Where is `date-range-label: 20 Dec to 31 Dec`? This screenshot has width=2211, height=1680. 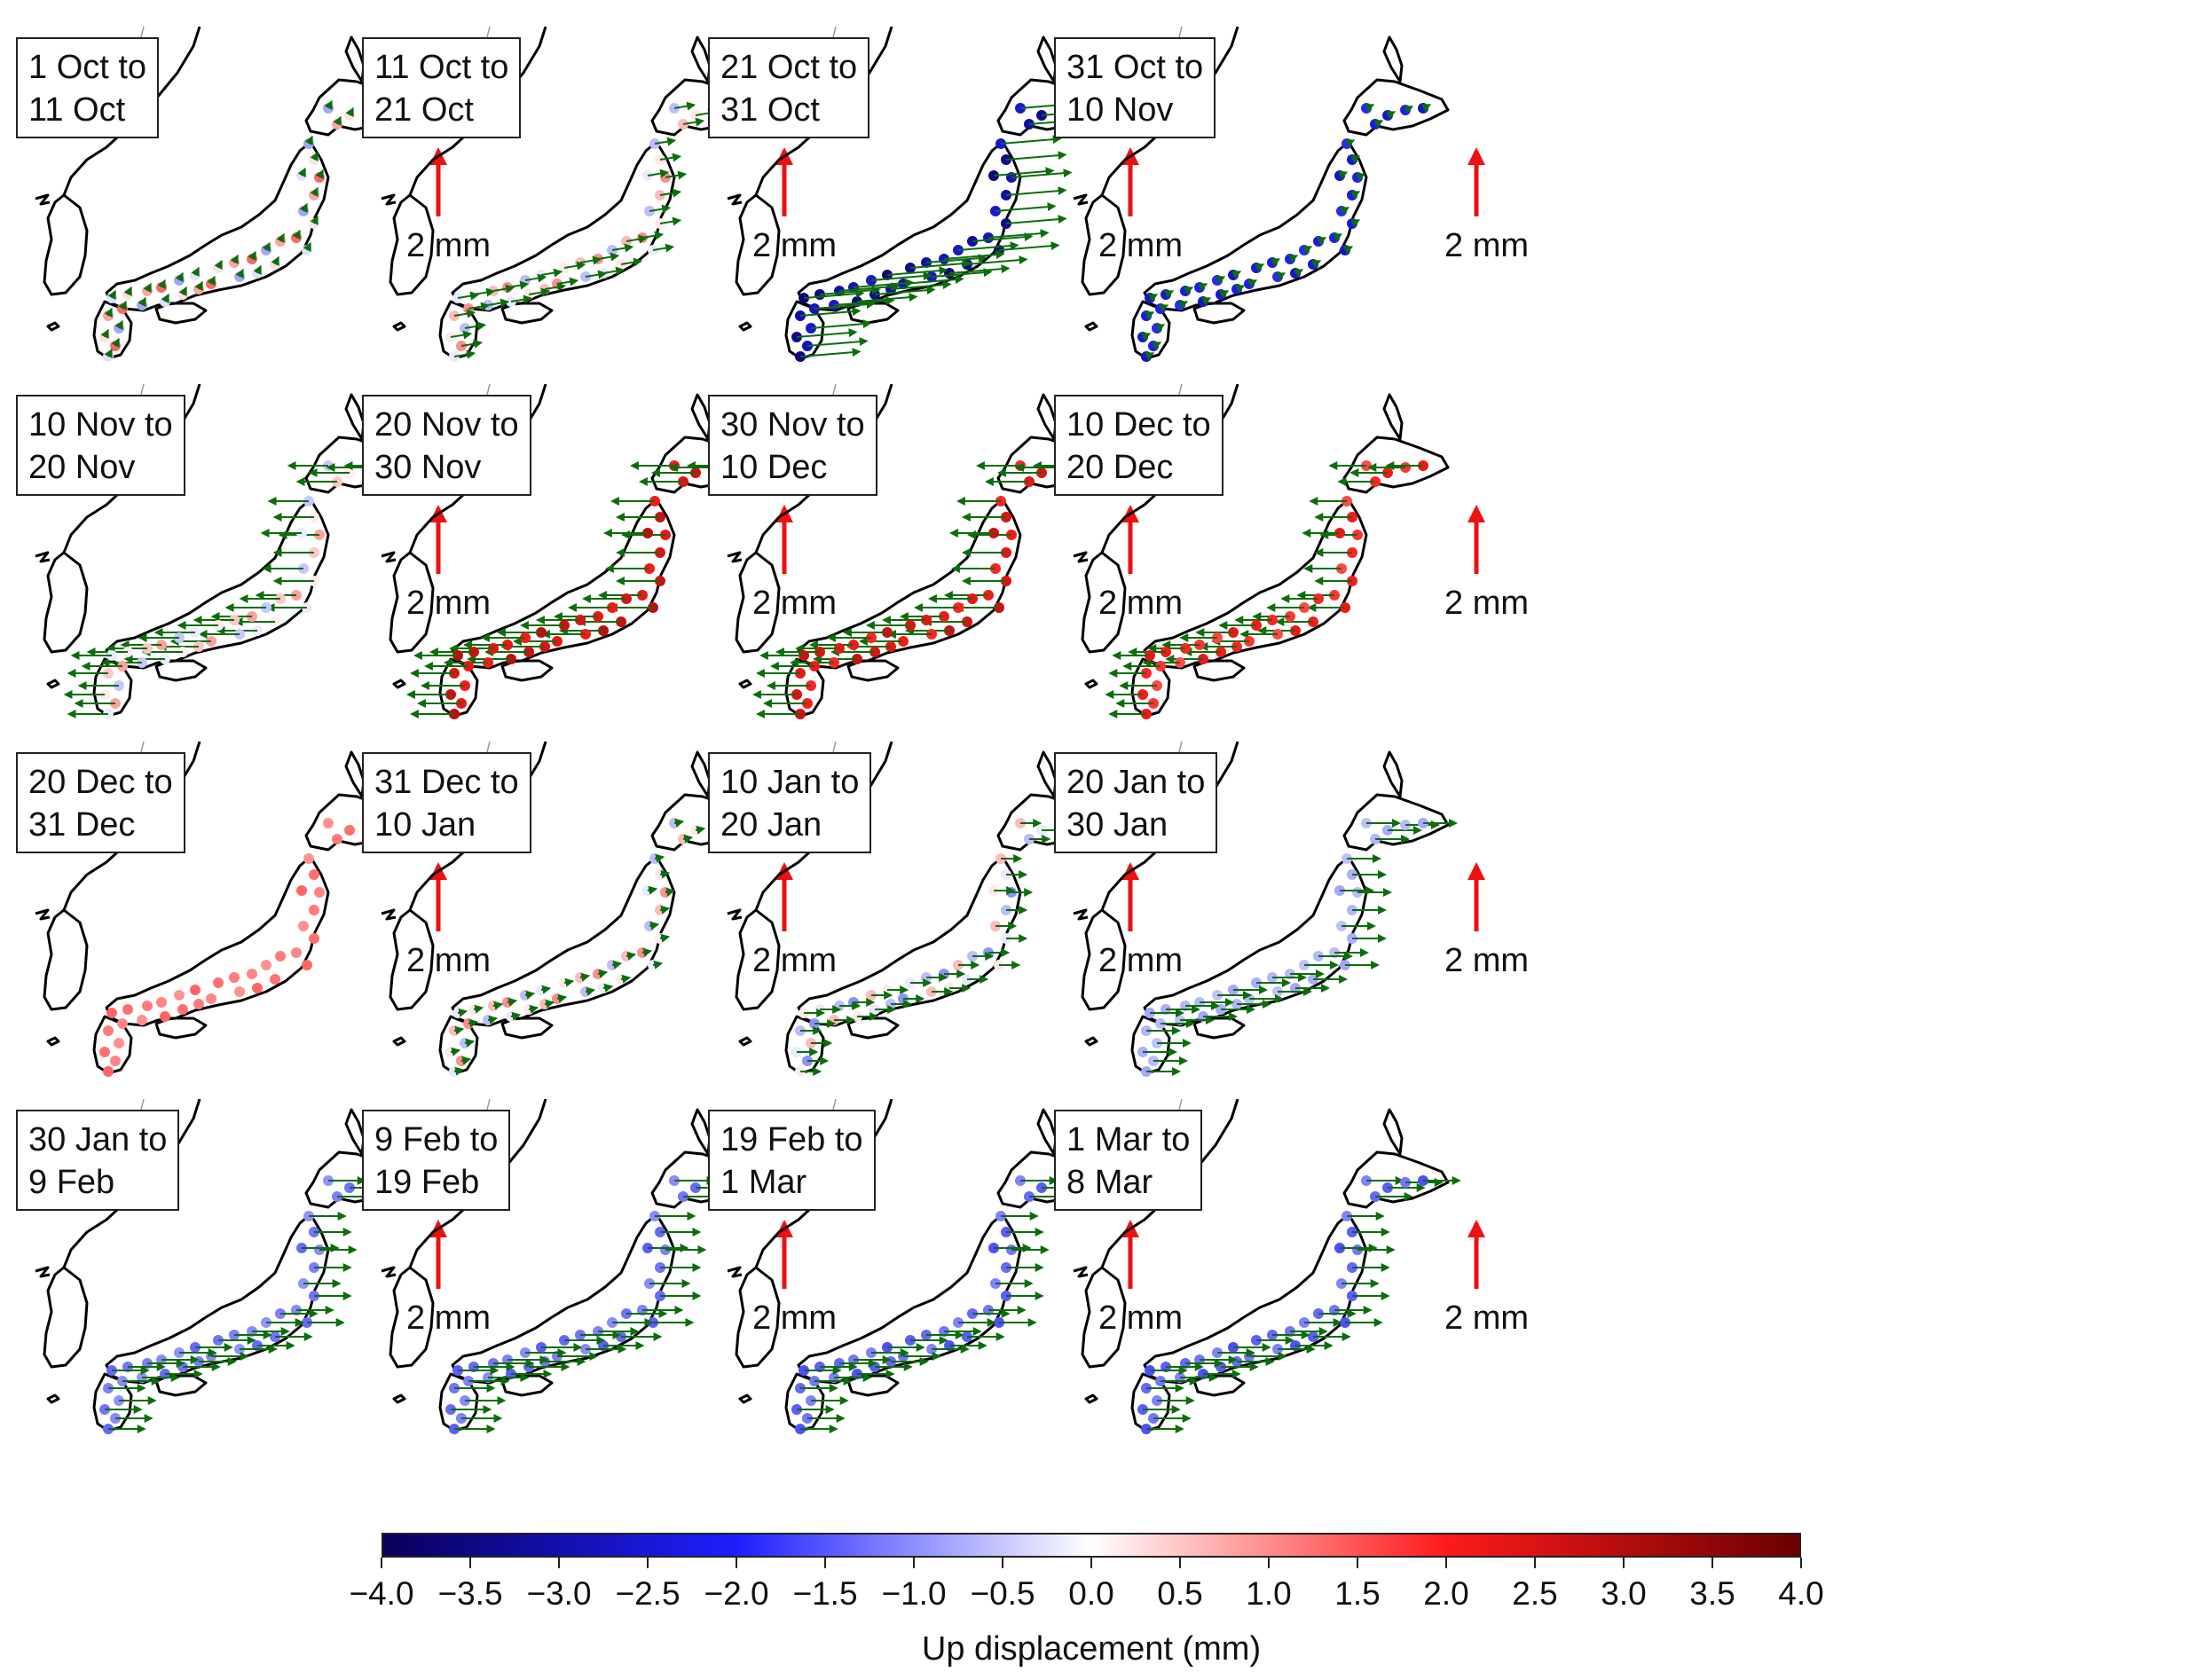 date-range-label: 20 Dec to 31 Dec is located at coordinates (100, 802).